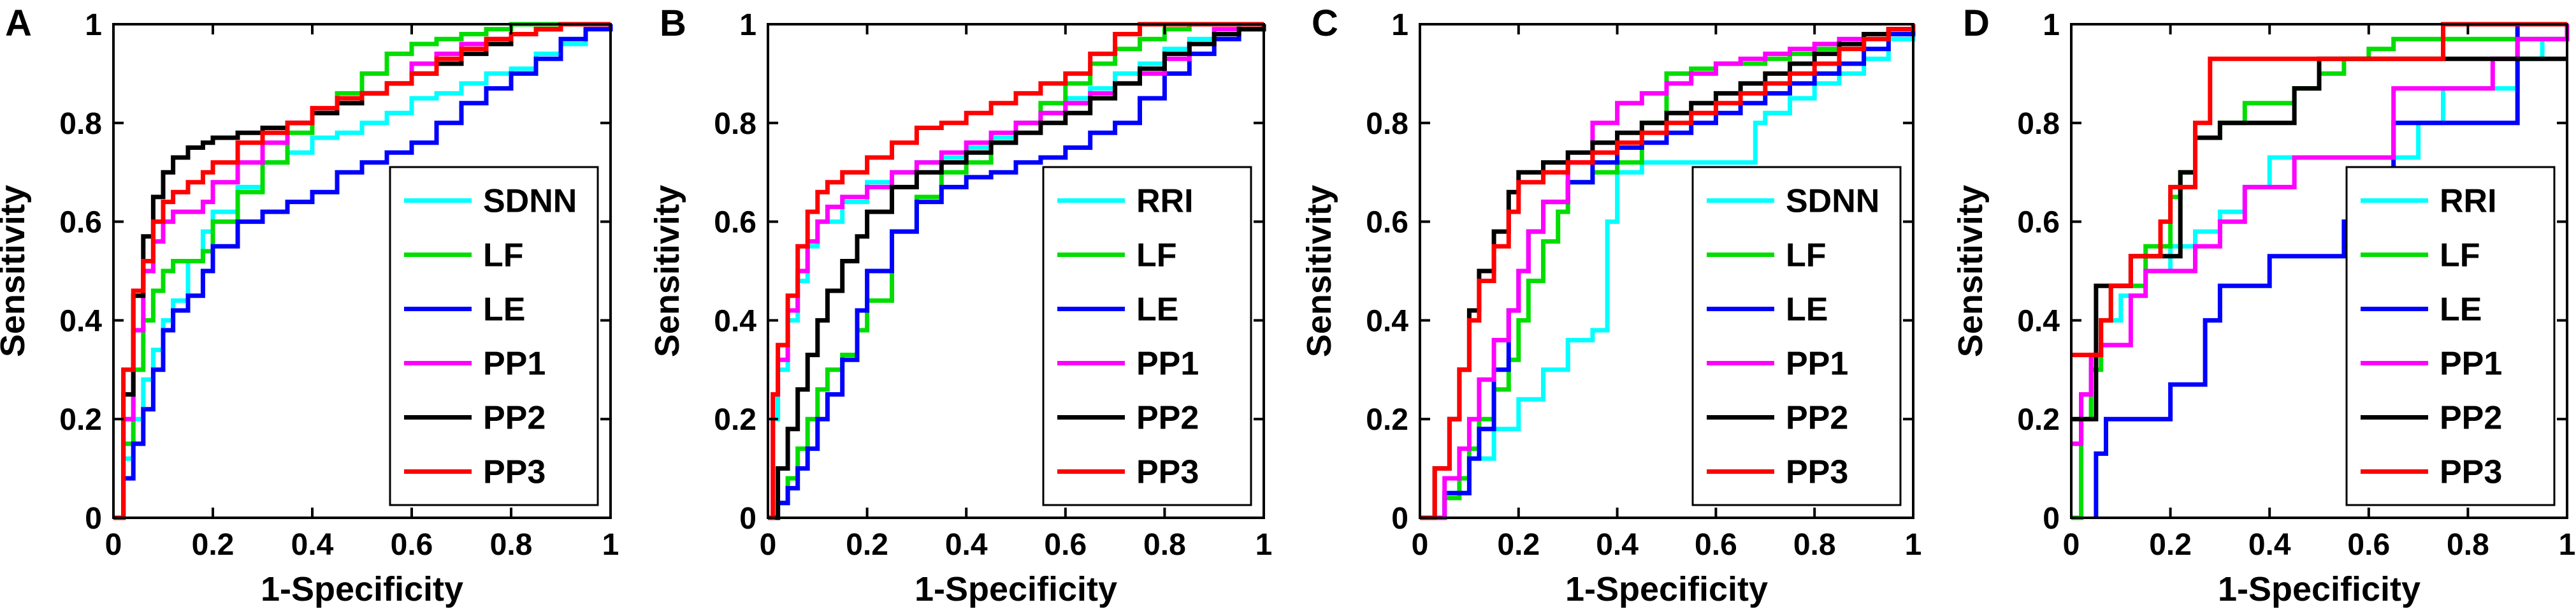 Image resolution: width=2576 pixels, height=616 pixels. What do you see at coordinates (2319, 190) in the screenshot?
I see `series-line-pp3` at bounding box center [2319, 190].